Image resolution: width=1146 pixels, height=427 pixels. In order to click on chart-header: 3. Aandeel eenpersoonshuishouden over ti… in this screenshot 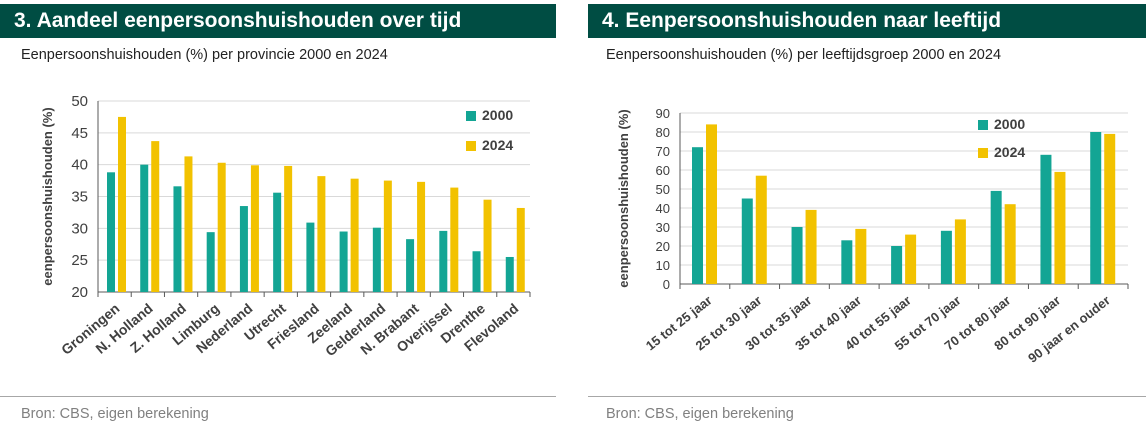, I will do `click(278, 21)`.